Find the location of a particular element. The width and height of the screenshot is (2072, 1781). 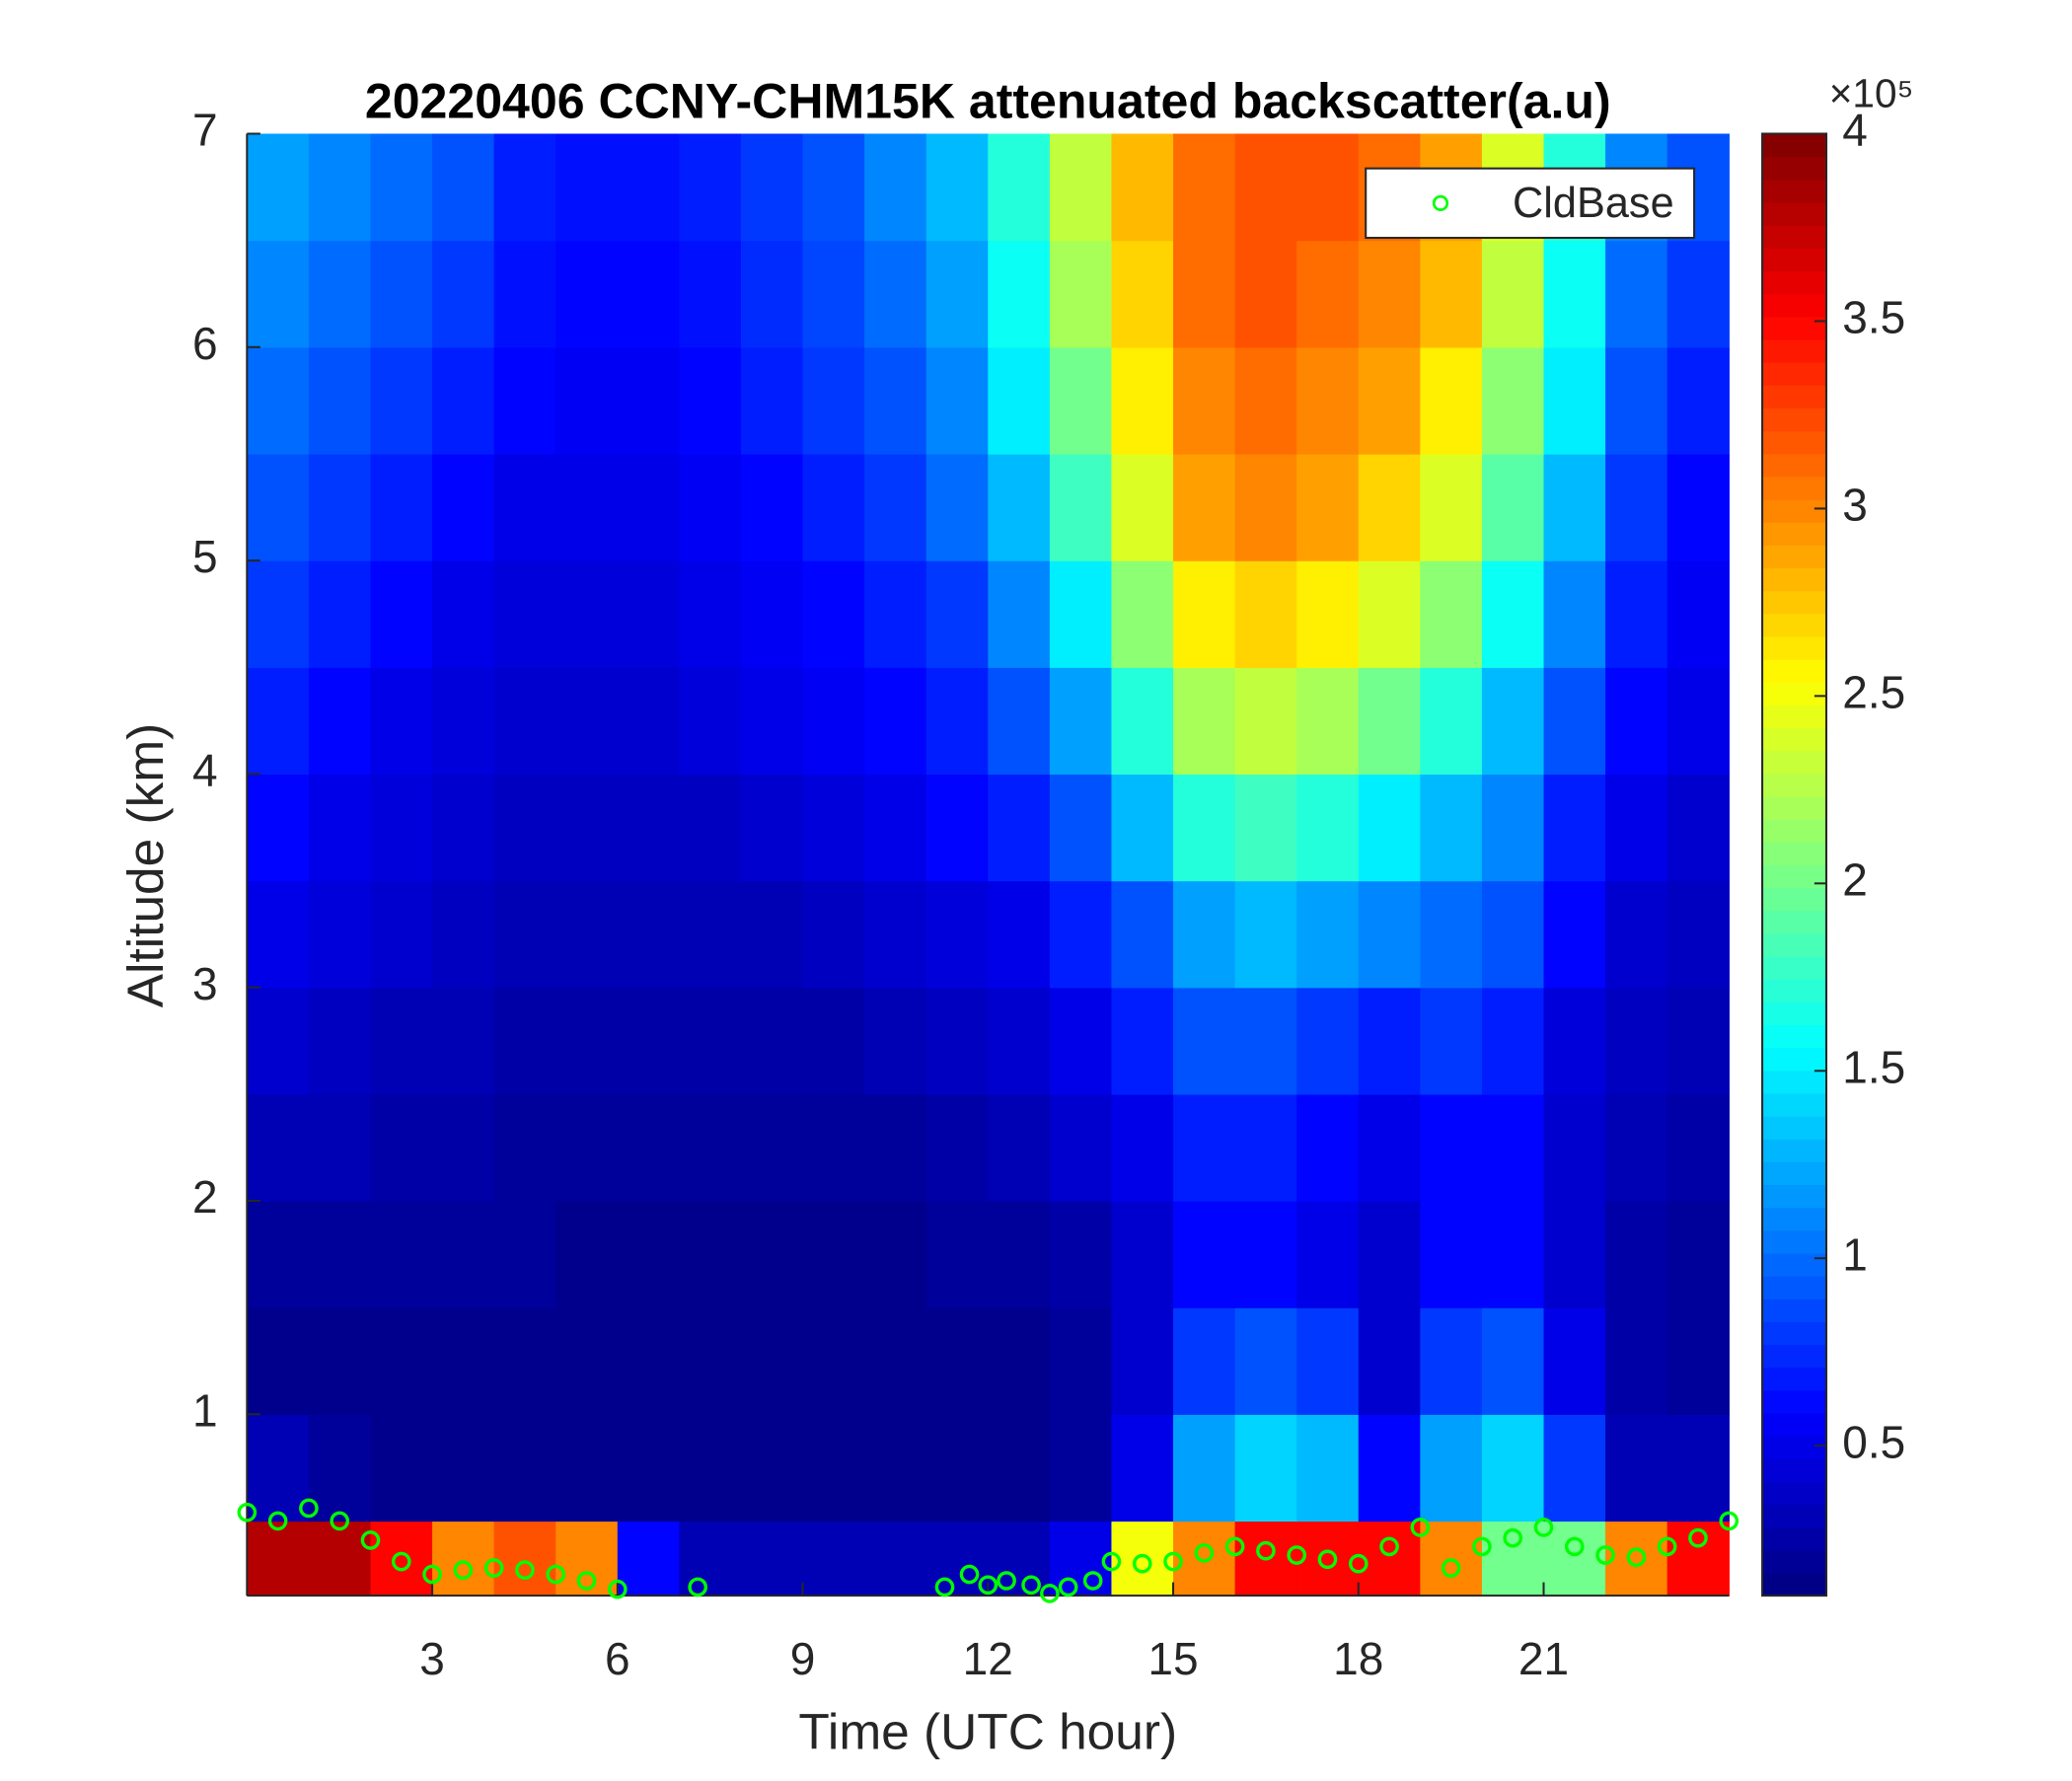

colorbar-tick-label: 4 is located at coordinates (1855, 130).